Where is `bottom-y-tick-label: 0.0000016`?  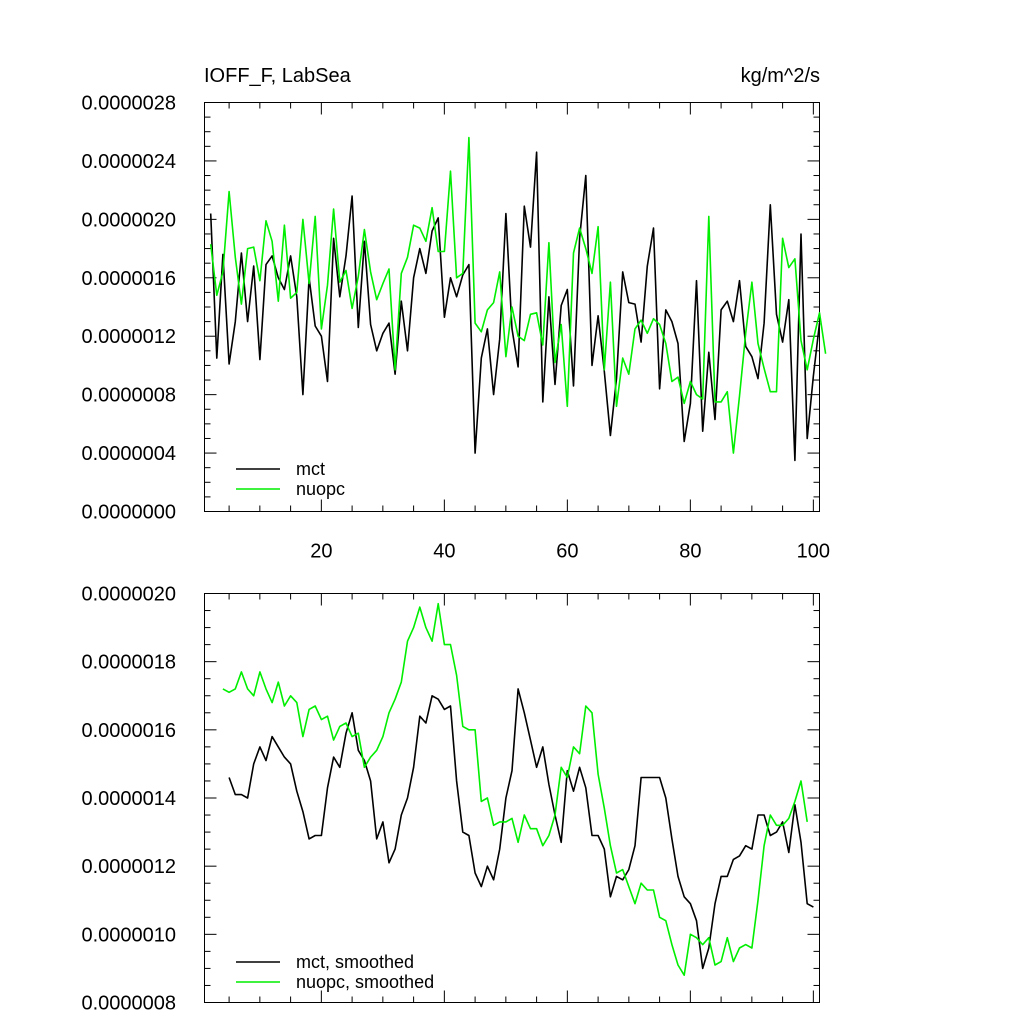 bottom-y-tick-label: 0.0000016 is located at coordinates (128, 731).